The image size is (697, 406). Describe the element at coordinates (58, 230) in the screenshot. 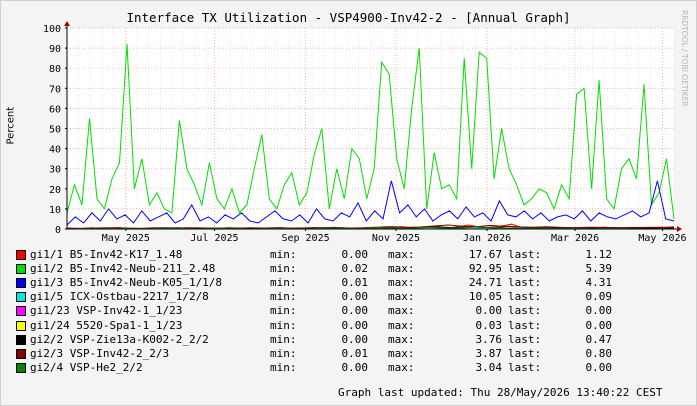

I see `y-tick-label: 0` at that location.